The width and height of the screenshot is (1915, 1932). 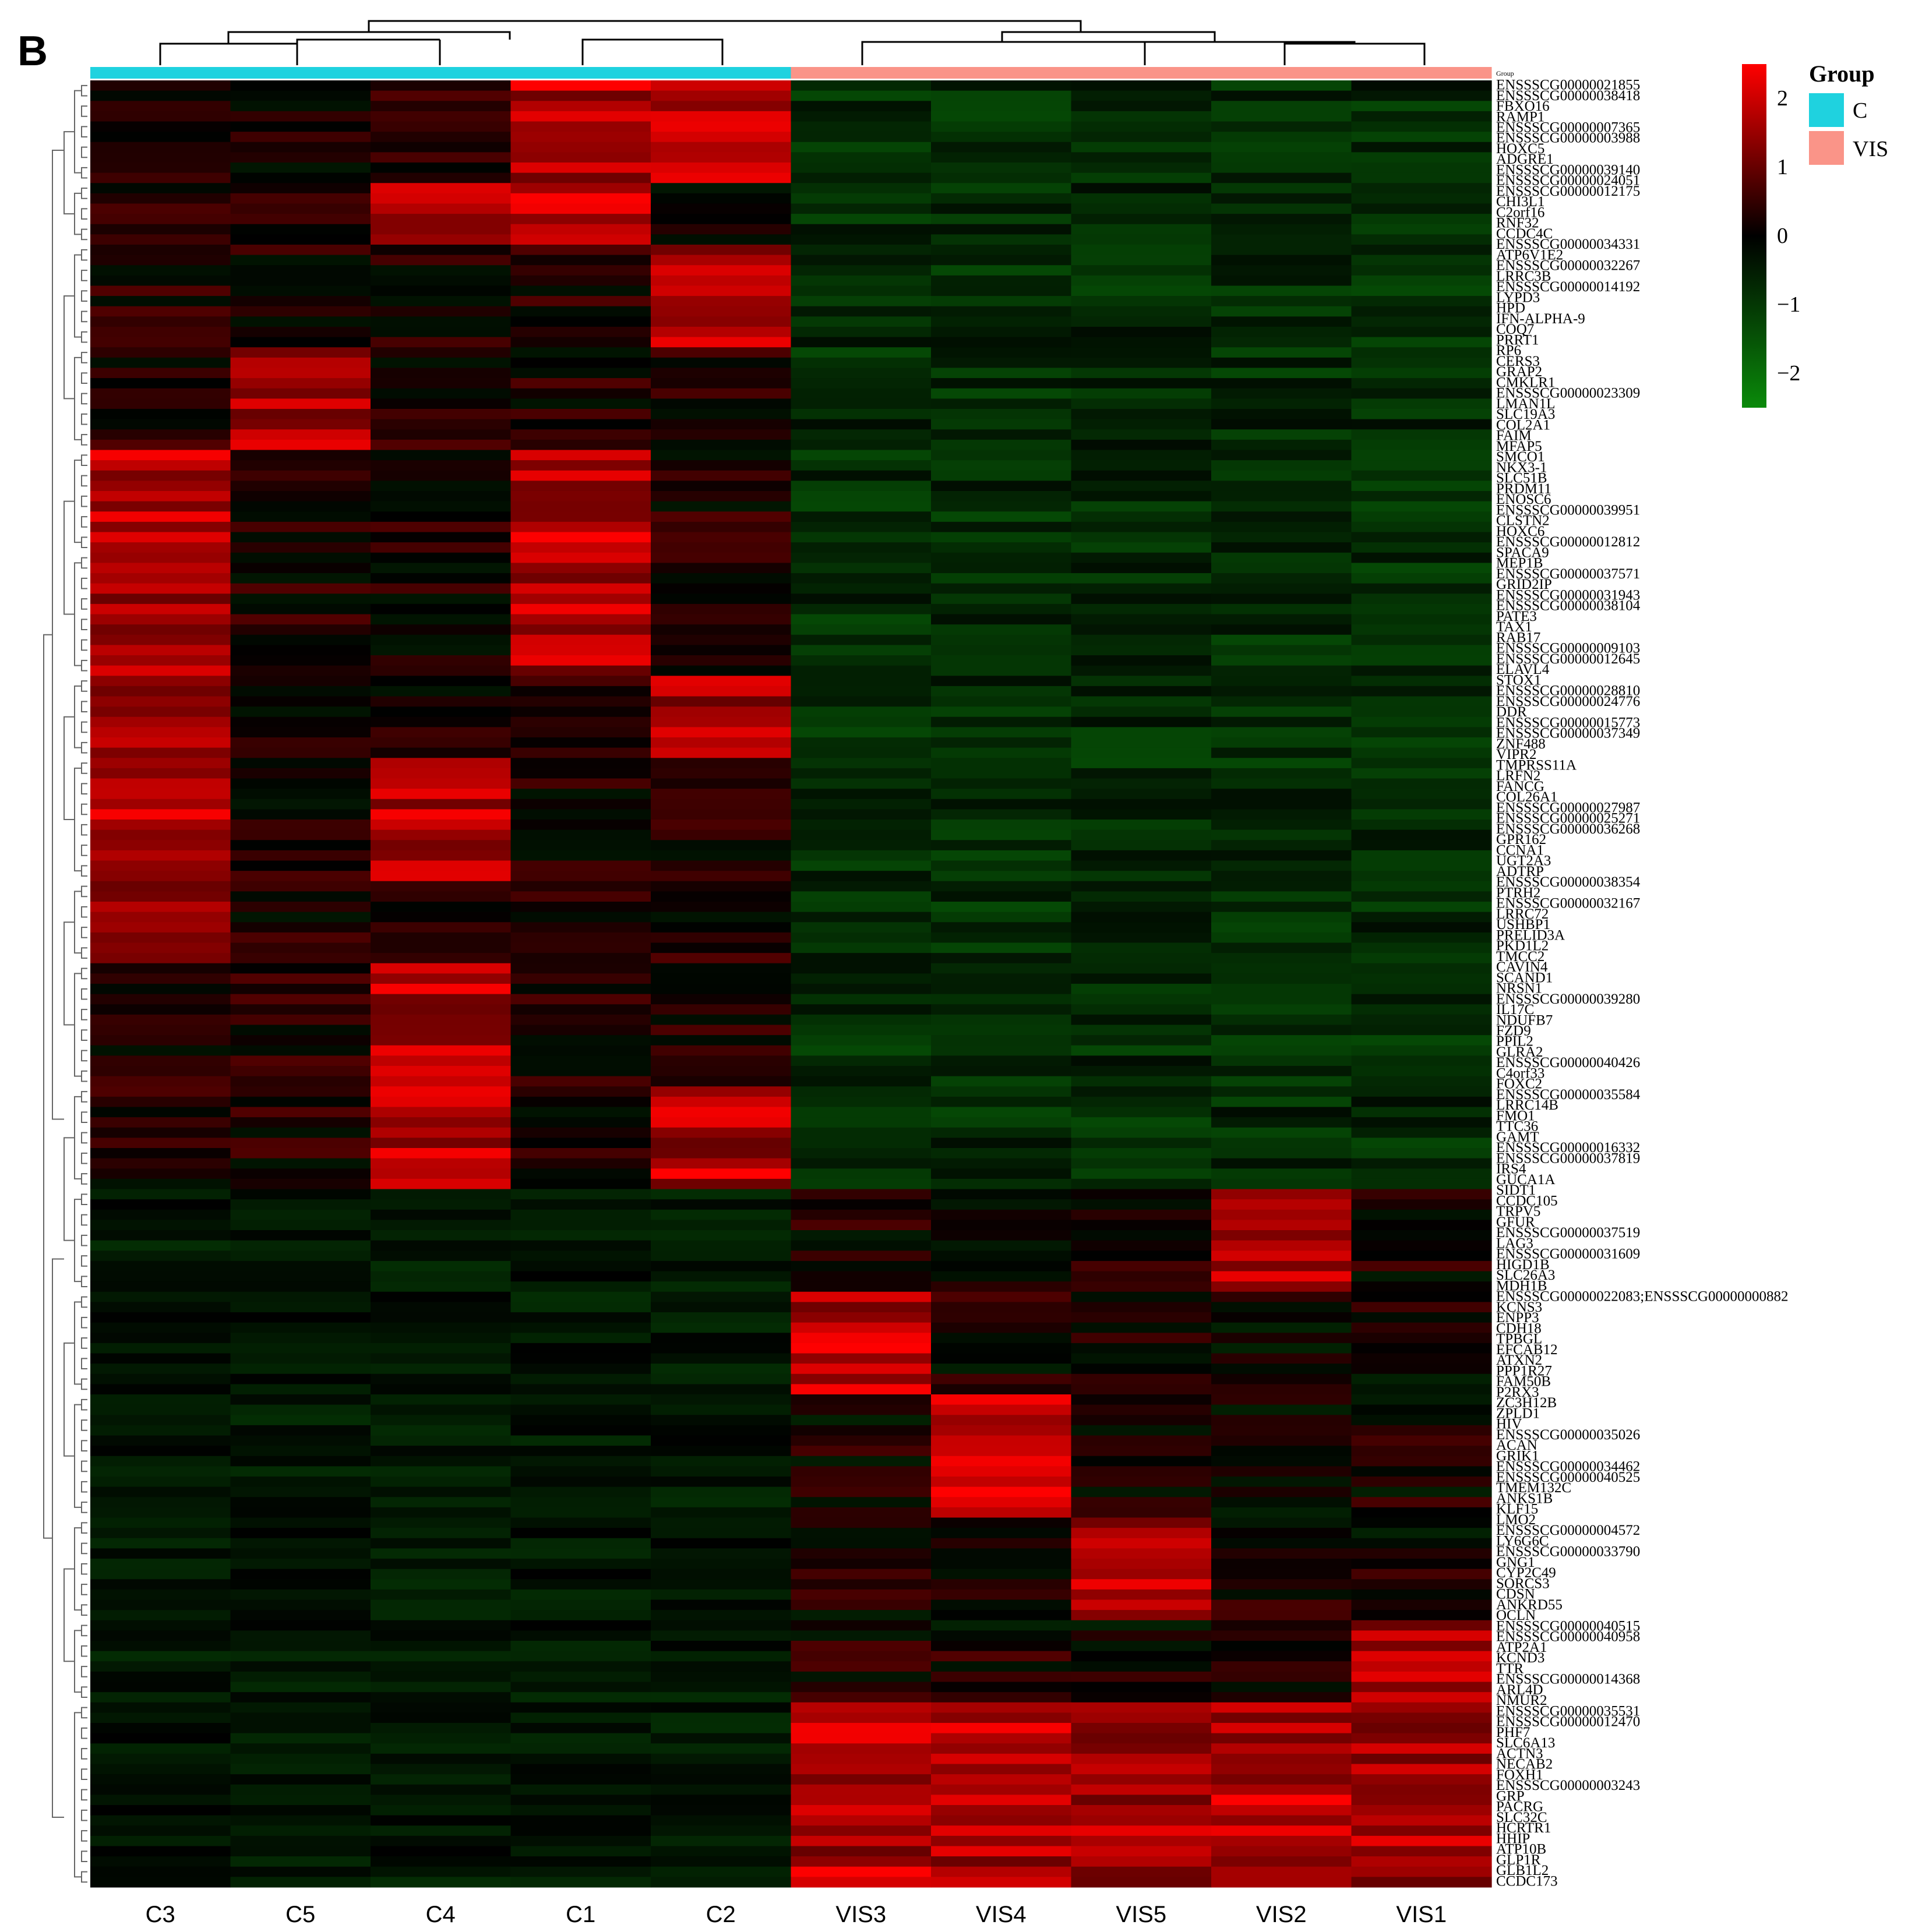 What do you see at coordinates (1568, 1158) in the screenshot?
I see `row-label: ENSSSCG00000037819` at bounding box center [1568, 1158].